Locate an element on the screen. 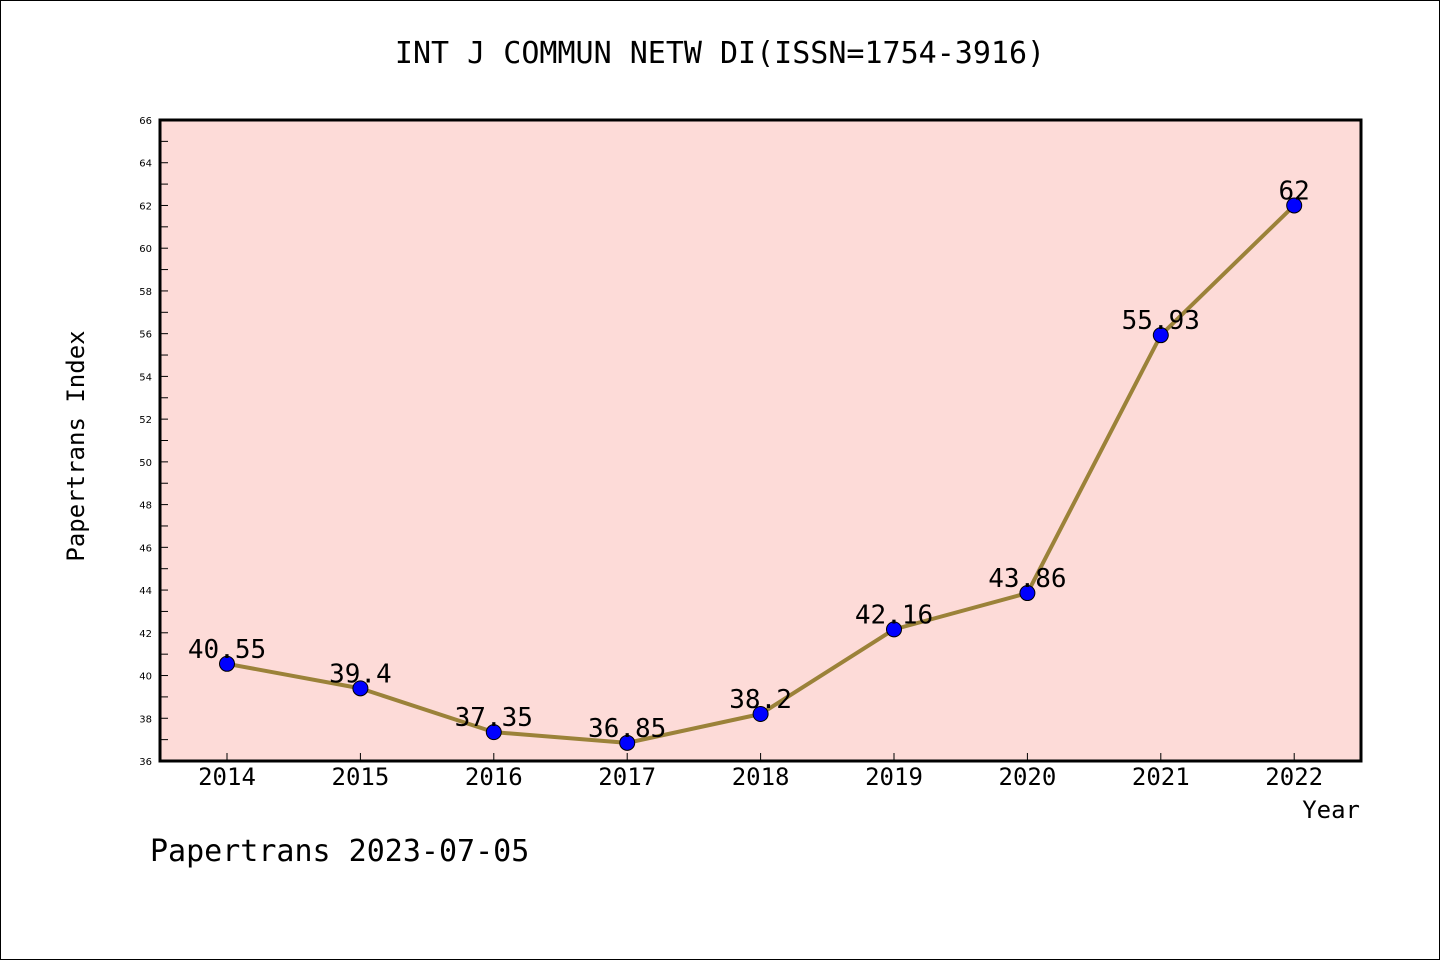 This screenshot has width=1440, height=960. x-tick-label: 2019 is located at coordinates (894, 777).